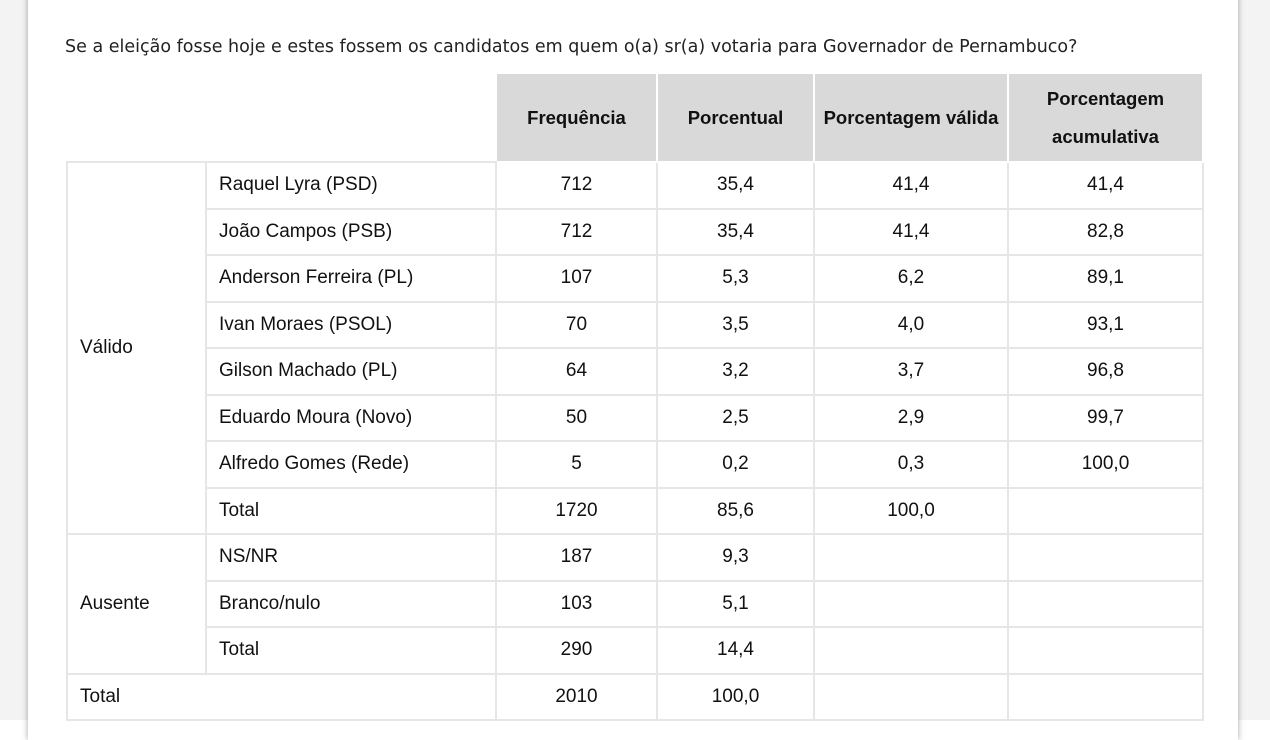 Image resolution: width=1270 pixels, height=740 pixels. I want to click on row-label: NS/NR, so click(351, 557).